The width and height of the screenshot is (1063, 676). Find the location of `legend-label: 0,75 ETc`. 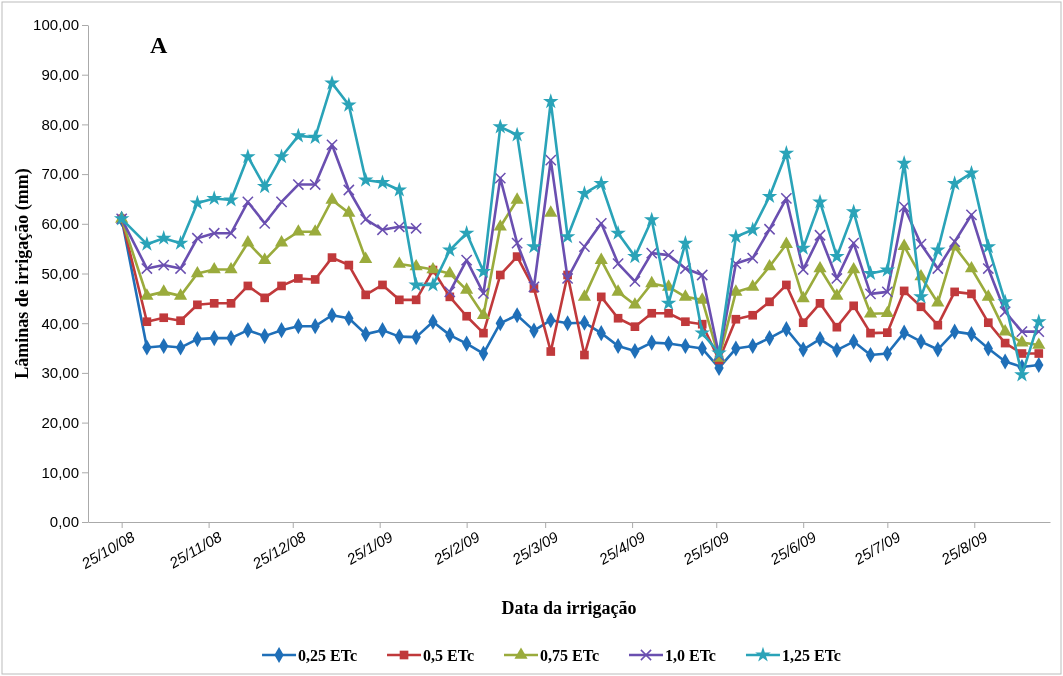

legend-label: 0,75 ETc is located at coordinates (569, 655).